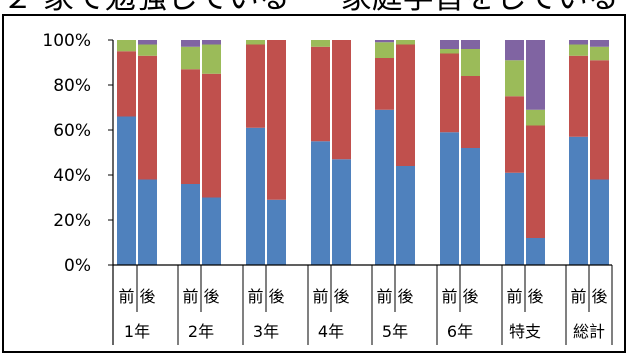  What do you see at coordinates (589, 331) in the screenshot?
I see `group-label: 総計` at bounding box center [589, 331].